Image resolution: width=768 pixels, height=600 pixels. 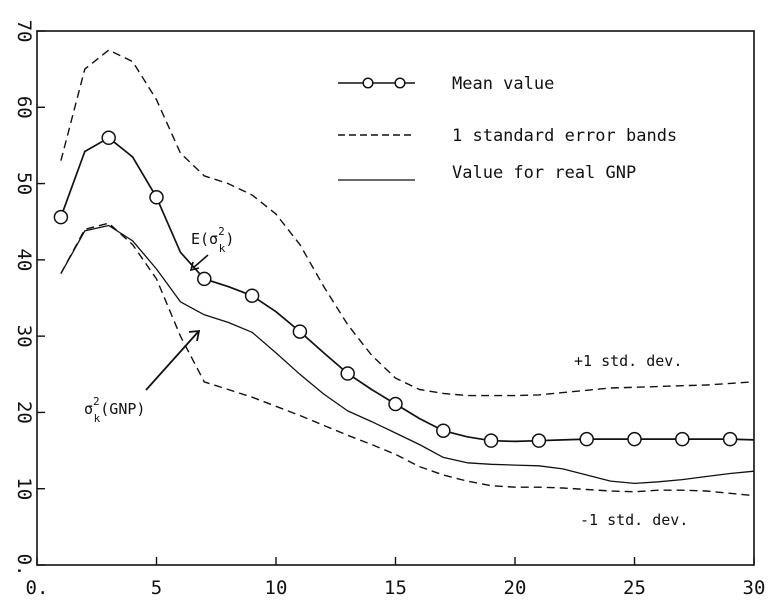 What do you see at coordinates (194, 266) in the screenshot?
I see `mean-label-arrowhead` at bounding box center [194, 266].